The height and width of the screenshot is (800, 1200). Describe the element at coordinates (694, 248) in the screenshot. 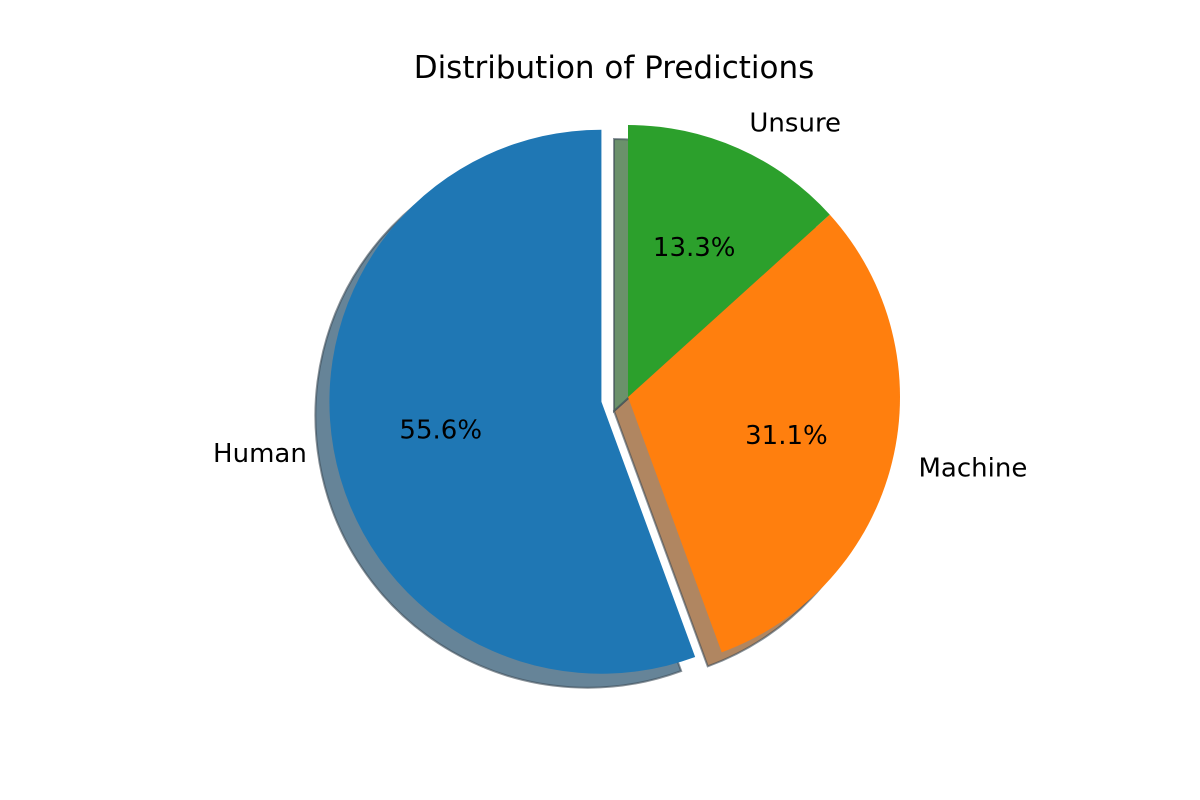

I see `pct-label-unsure: 13.3%` at that location.